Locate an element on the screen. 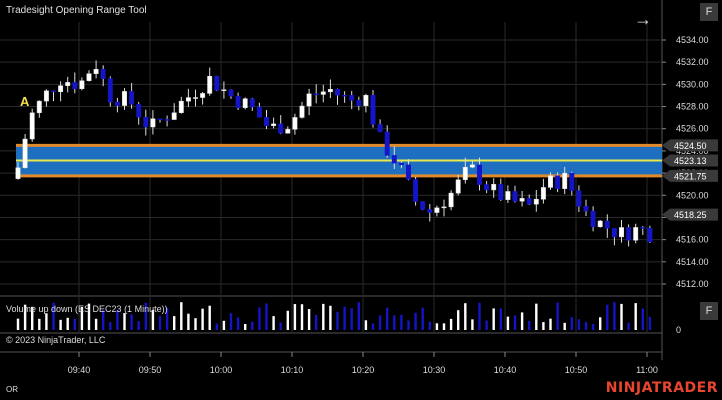 This screenshot has width=722, height=400. time-tick-label: 10:20 is located at coordinates (363, 370).